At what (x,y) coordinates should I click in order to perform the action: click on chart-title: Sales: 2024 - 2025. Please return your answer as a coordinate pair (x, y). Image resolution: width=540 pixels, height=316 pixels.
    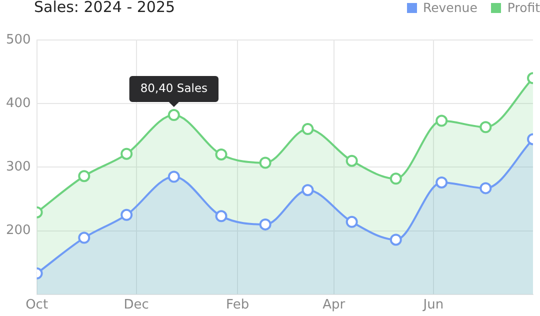
    Looking at the image, I should click on (105, 8).